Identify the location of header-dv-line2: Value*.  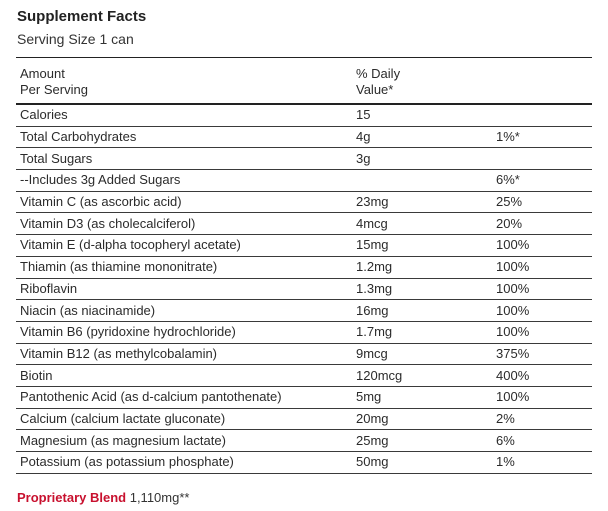
(375, 89).